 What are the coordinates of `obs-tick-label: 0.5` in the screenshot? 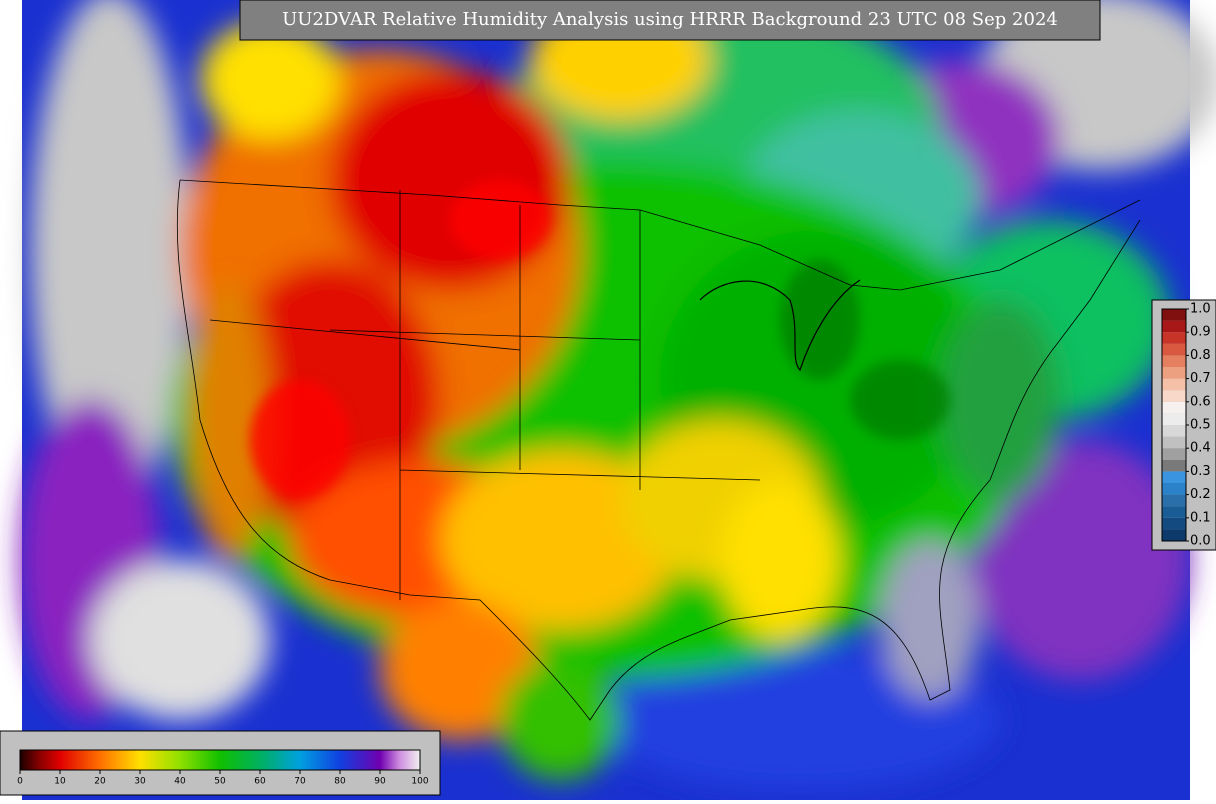 It's located at (1200, 425).